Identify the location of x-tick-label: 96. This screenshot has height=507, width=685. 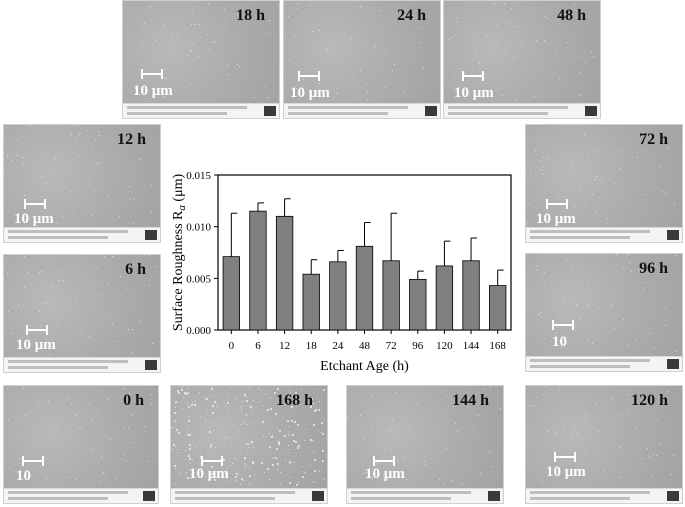
(418, 346).